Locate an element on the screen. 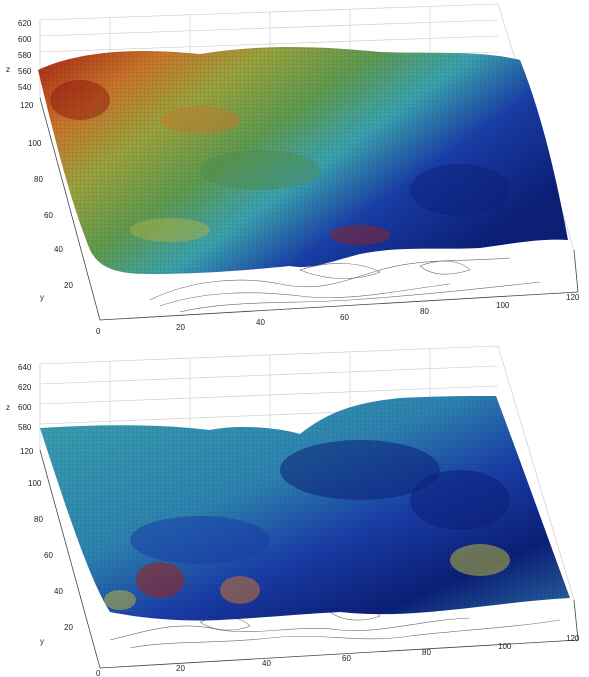  plot1-y-label: y is located at coordinates (42, 297).